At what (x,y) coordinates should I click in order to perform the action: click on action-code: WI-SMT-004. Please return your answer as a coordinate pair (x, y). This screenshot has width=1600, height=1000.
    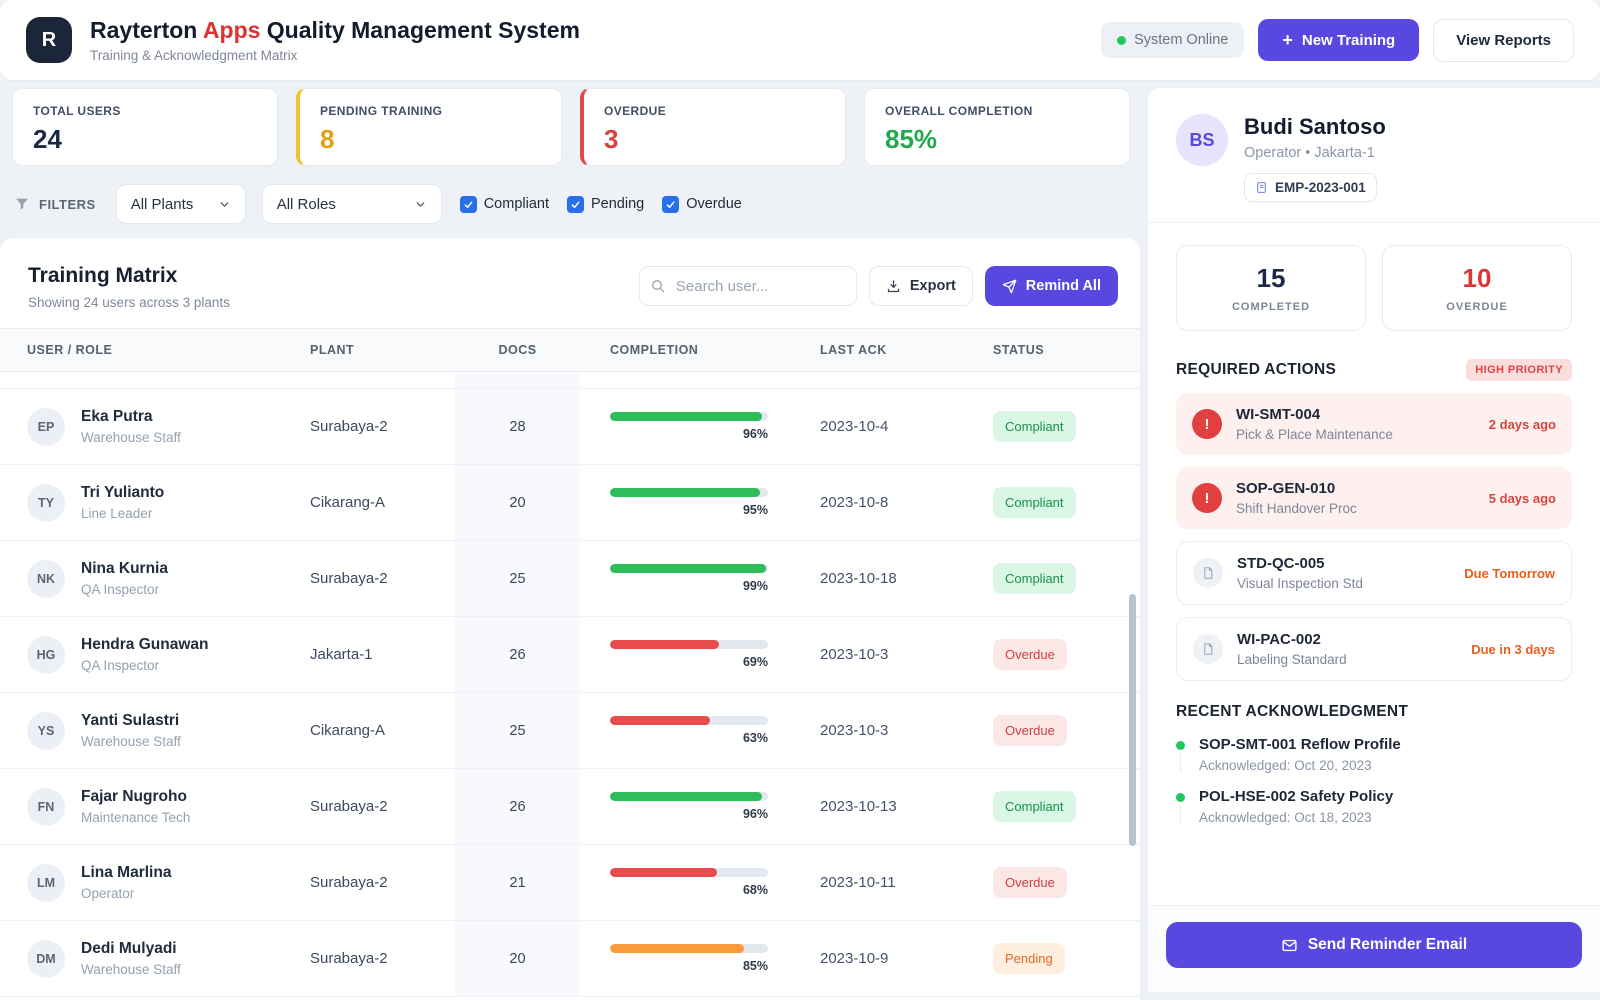
    Looking at the image, I should click on (1278, 414).